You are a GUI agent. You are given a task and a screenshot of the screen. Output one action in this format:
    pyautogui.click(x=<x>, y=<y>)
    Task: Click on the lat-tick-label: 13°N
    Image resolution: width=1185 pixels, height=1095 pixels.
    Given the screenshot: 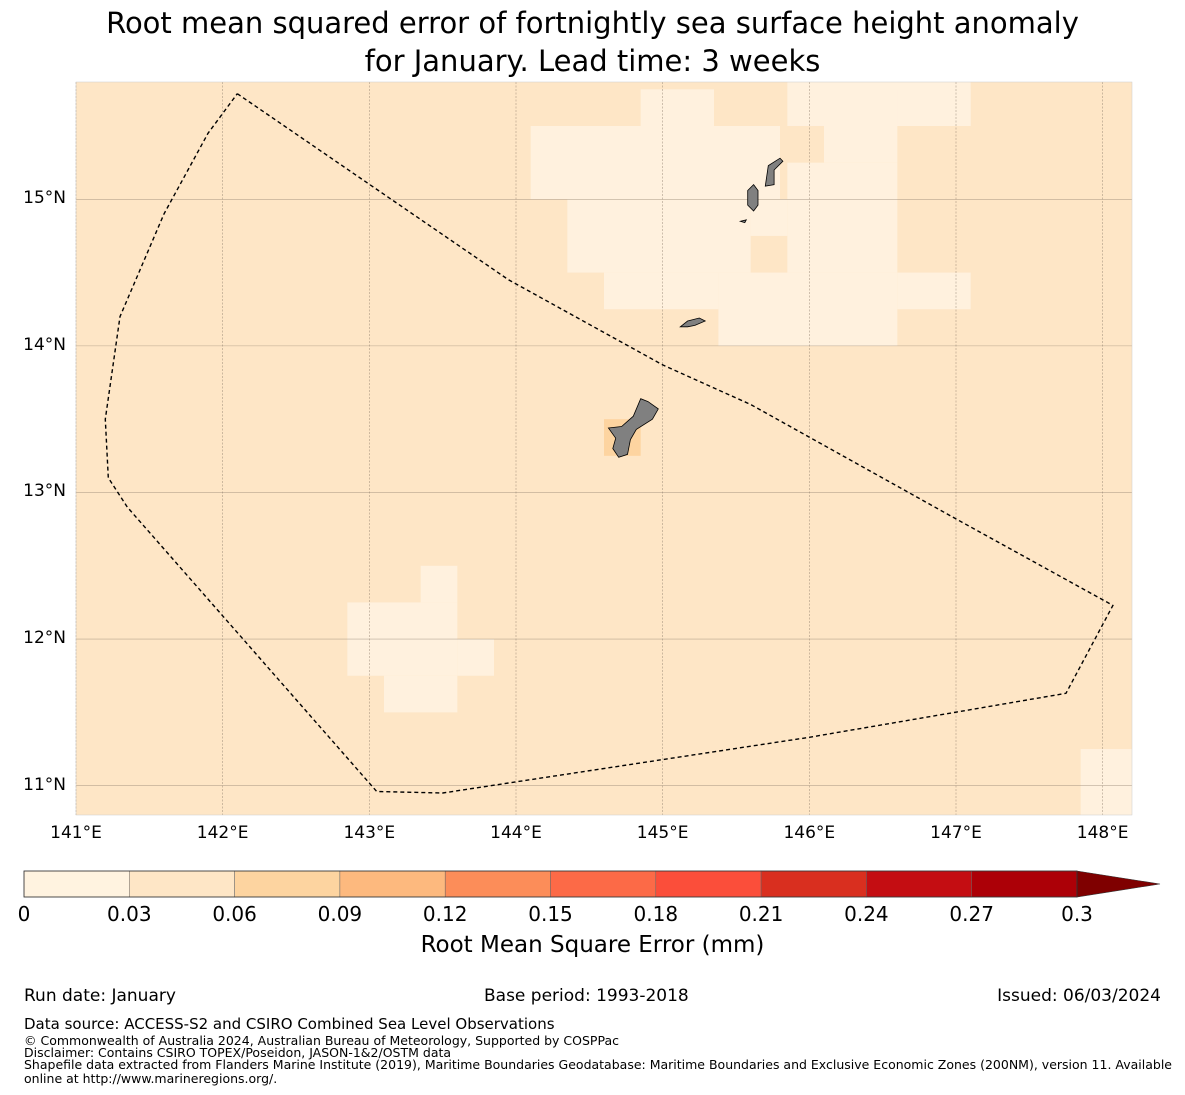 What is the action you would take?
    pyautogui.click(x=44, y=491)
    